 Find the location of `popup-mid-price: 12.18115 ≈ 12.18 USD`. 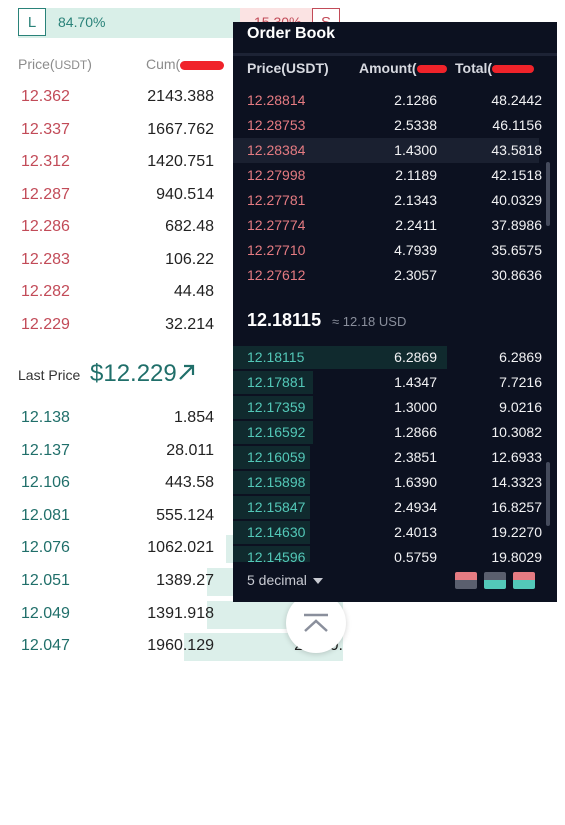

popup-mid-price: 12.18115 ≈ 12.18 USD is located at coordinates (395, 320).